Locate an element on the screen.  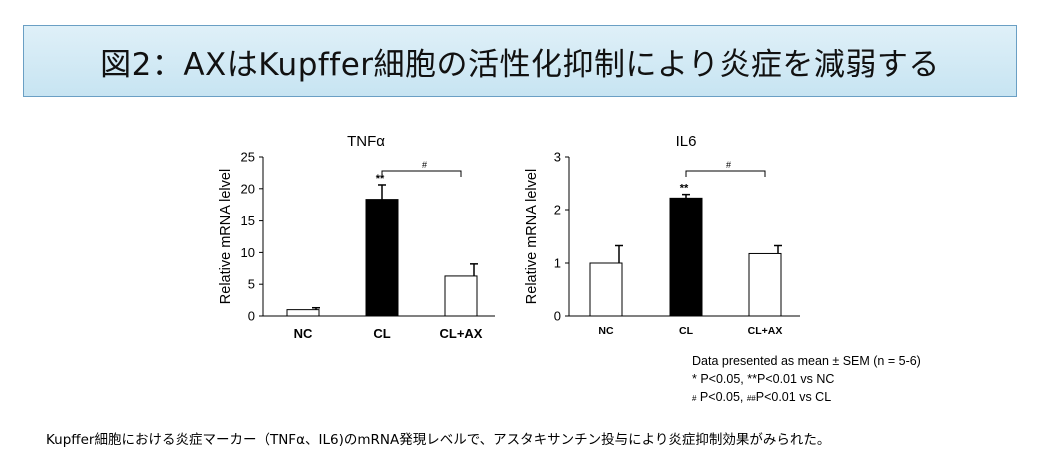
chart-2-title: IL6 is located at coordinates (686, 141).